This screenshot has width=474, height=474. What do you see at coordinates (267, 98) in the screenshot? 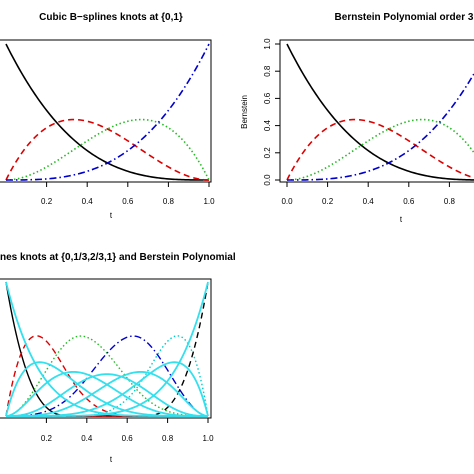
I see `y-tick-label-3: 0.6` at bounding box center [267, 98].